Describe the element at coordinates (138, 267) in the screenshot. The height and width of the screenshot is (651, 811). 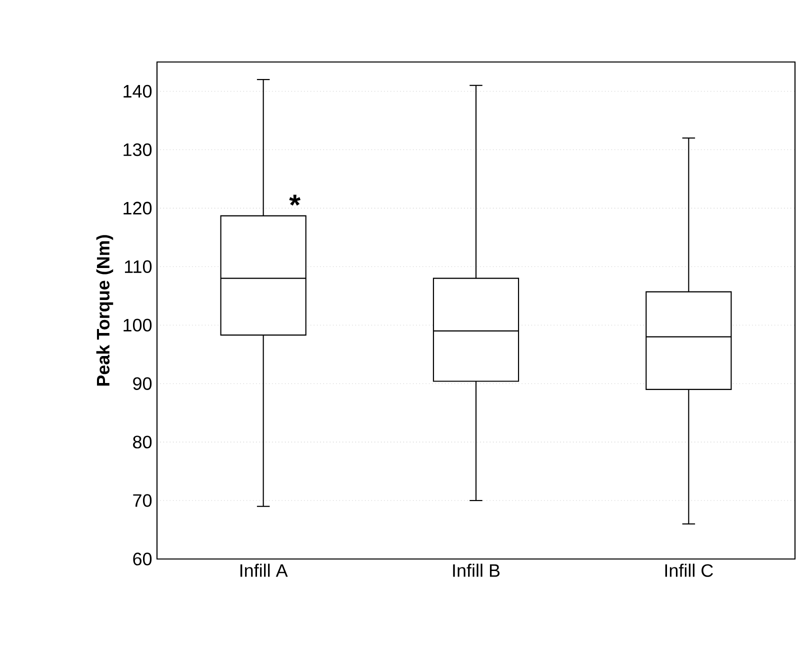
I see `y-tick-label: 110` at that location.